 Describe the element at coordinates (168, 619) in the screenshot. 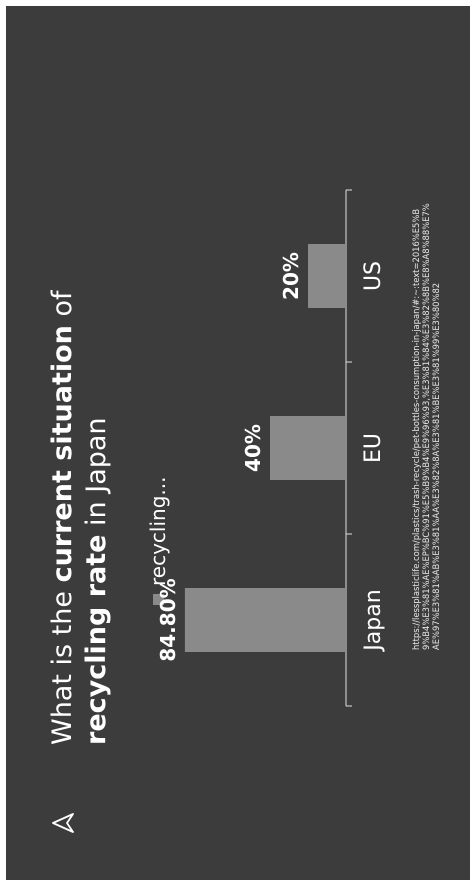

I see `data-label: 84.80%` at that location.